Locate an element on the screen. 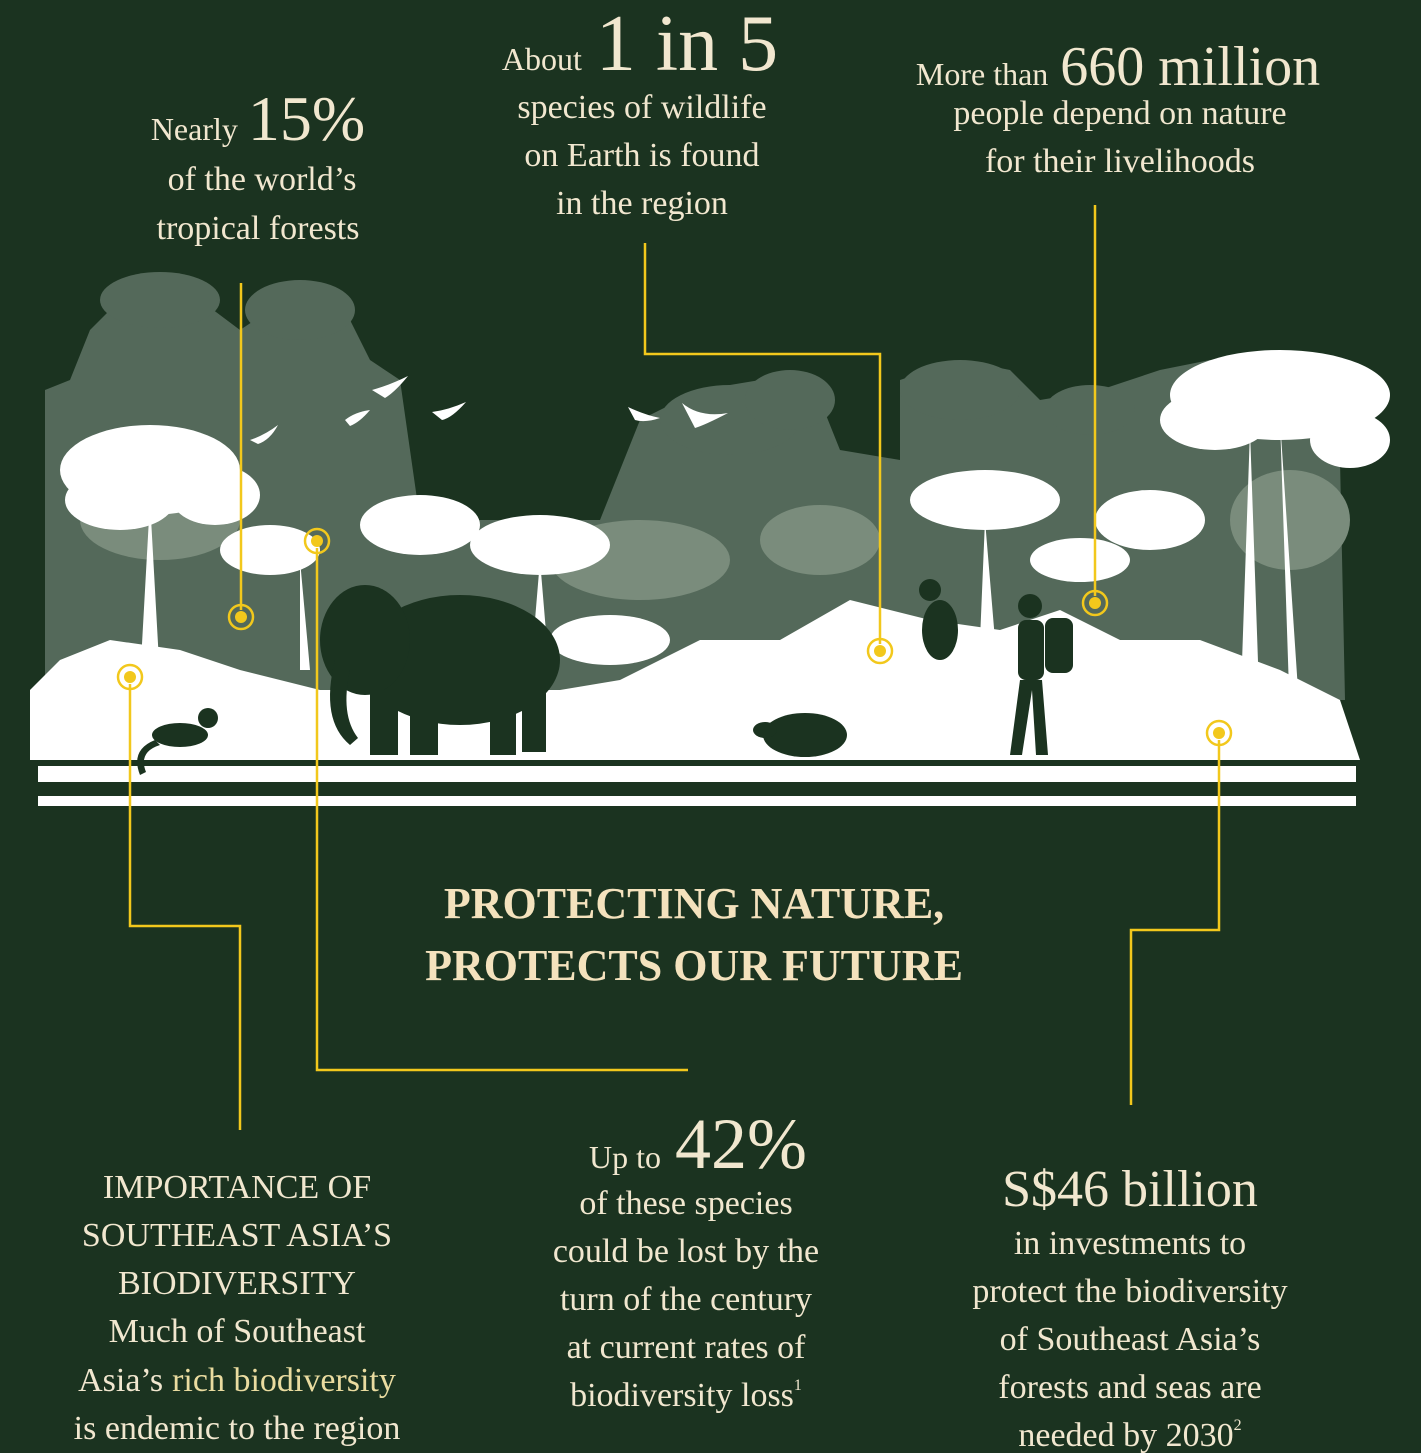 The height and width of the screenshot is (1453, 1421). stat-heading: Up to 42% is located at coordinates (698, 1144).